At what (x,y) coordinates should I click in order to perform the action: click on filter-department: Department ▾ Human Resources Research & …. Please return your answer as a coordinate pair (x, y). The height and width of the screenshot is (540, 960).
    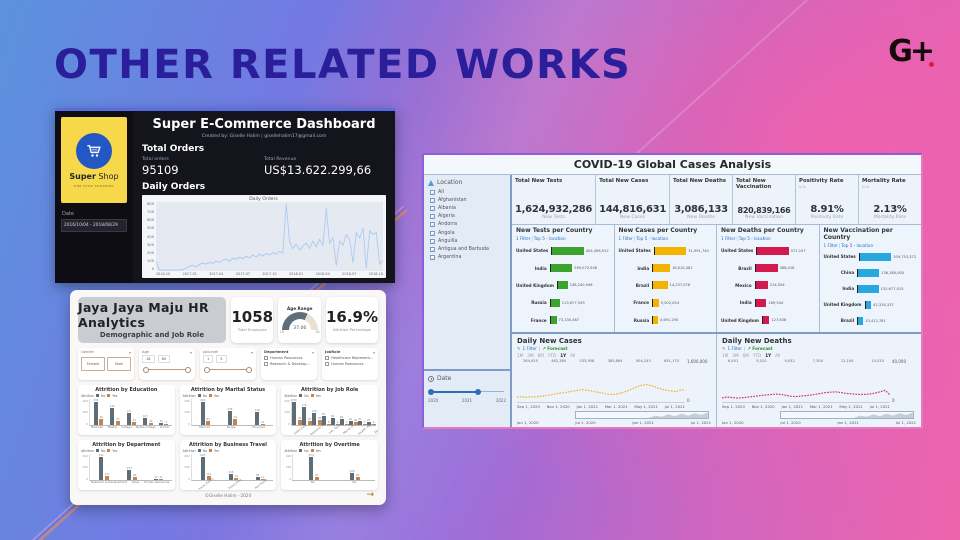
    Looking at the image, I should click on (289, 363).